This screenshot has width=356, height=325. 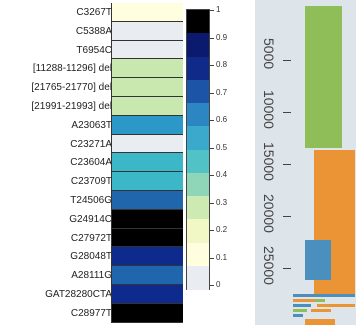 What do you see at coordinates (269, 213) in the screenshot?
I see `axis-tick-label: 20000` at bounding box center [269, 213].